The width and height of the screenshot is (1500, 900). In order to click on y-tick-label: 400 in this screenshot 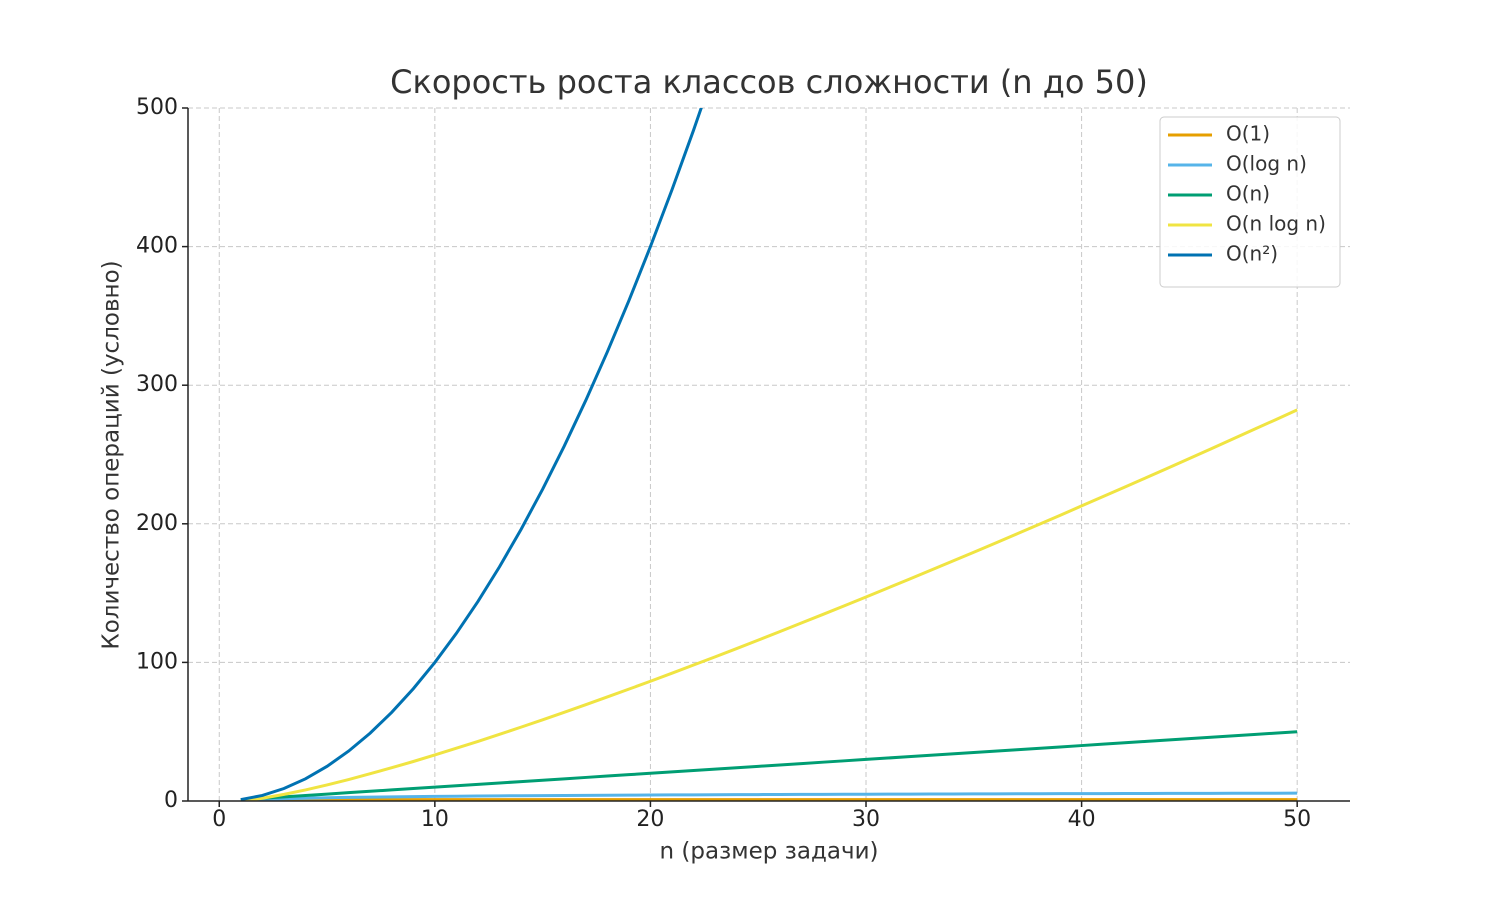, I will do `click(157, 246)`.